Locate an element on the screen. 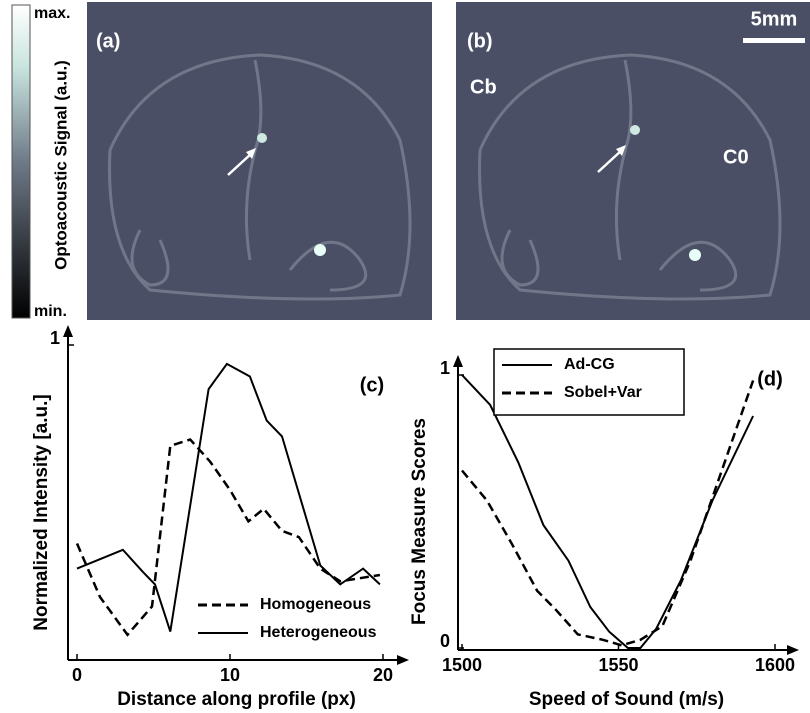  y-tick-label: 0 is located at coordinates (445, 641).